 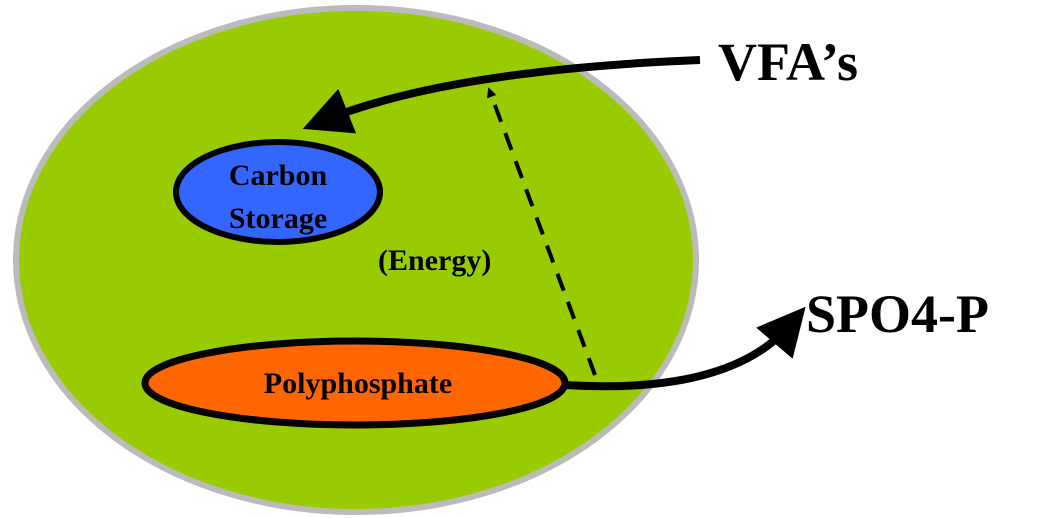 What do you see at coordinates (685, 348) in the screenshot?
I see `spo4-arrow` at bounding box center [685, 348].